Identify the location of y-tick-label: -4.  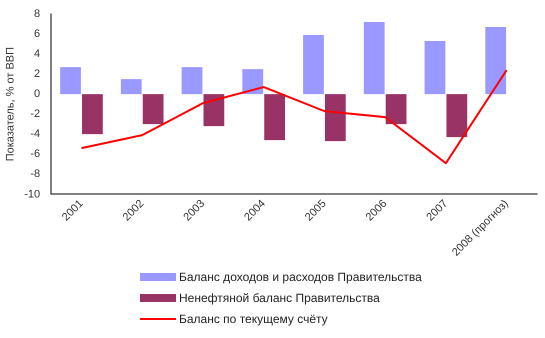
(35, 134).